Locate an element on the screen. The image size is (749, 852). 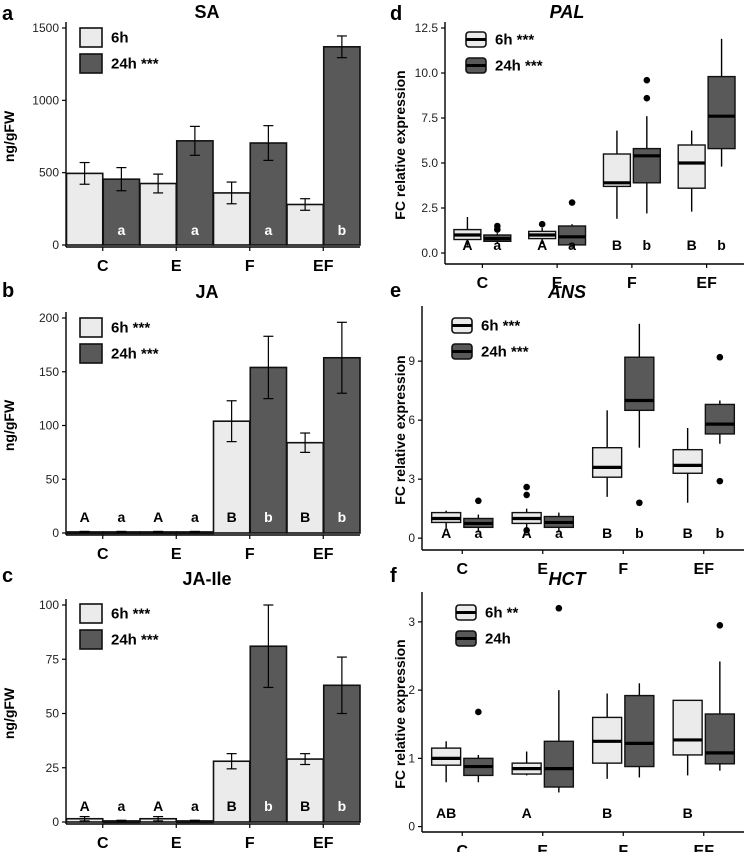
box-24h-E is located at coordinates (559, 764).